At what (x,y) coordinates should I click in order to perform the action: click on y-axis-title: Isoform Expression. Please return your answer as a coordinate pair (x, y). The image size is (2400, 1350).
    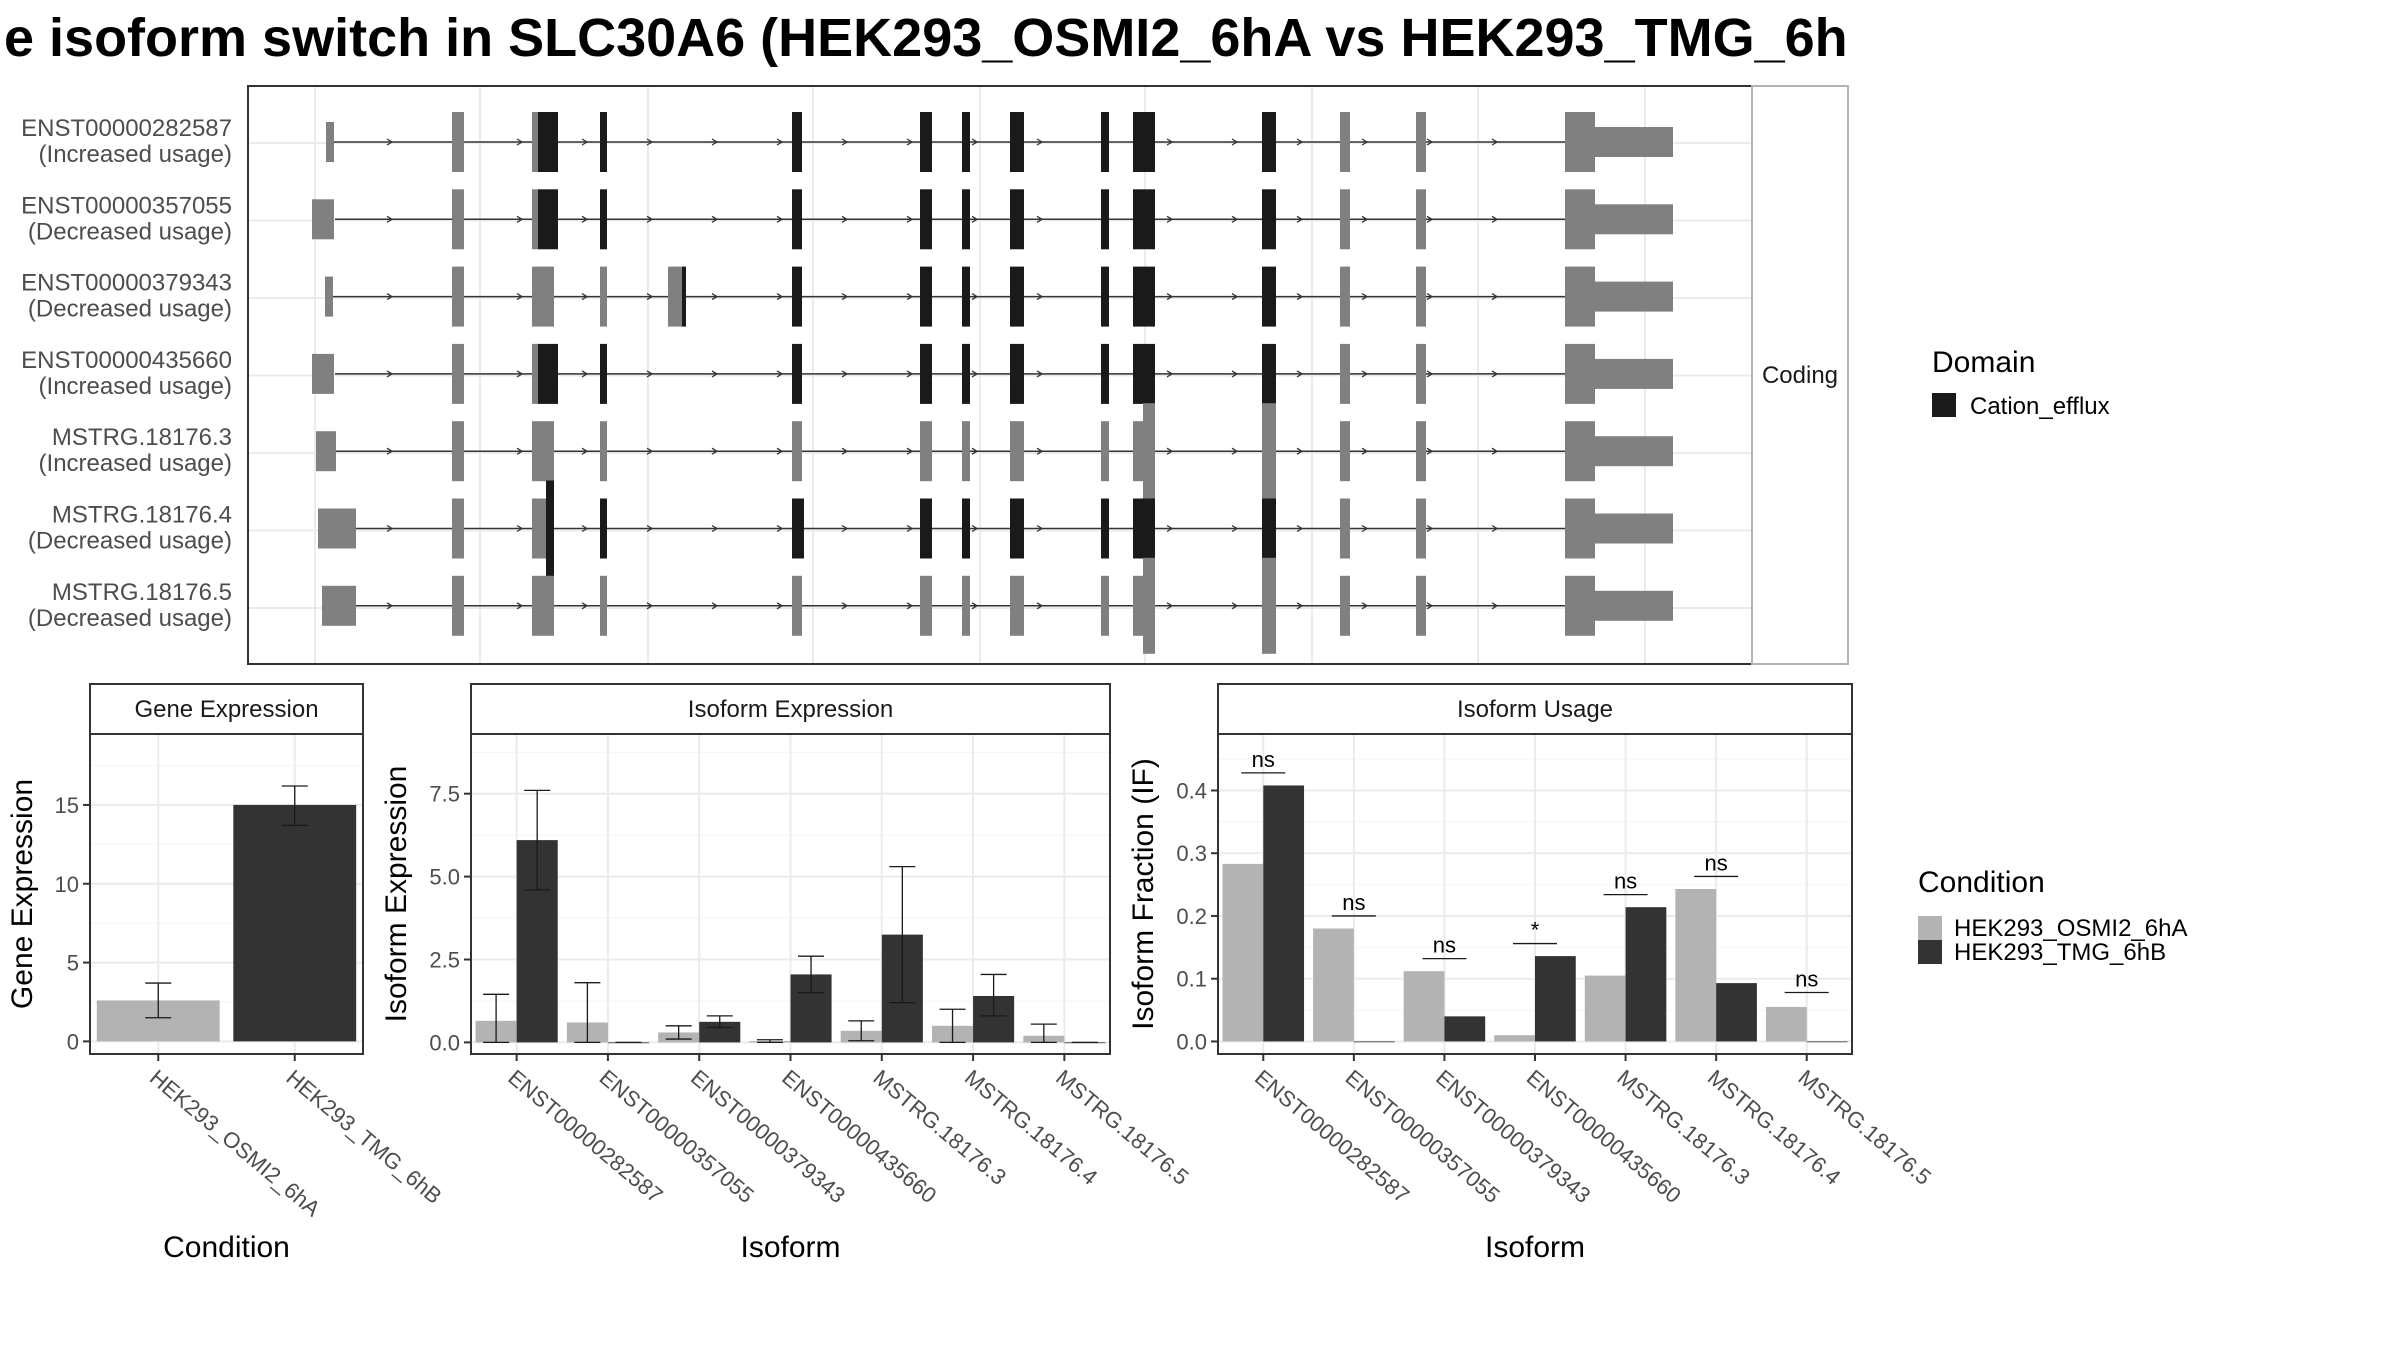
    Looking at the image, I should click on (396, 894).